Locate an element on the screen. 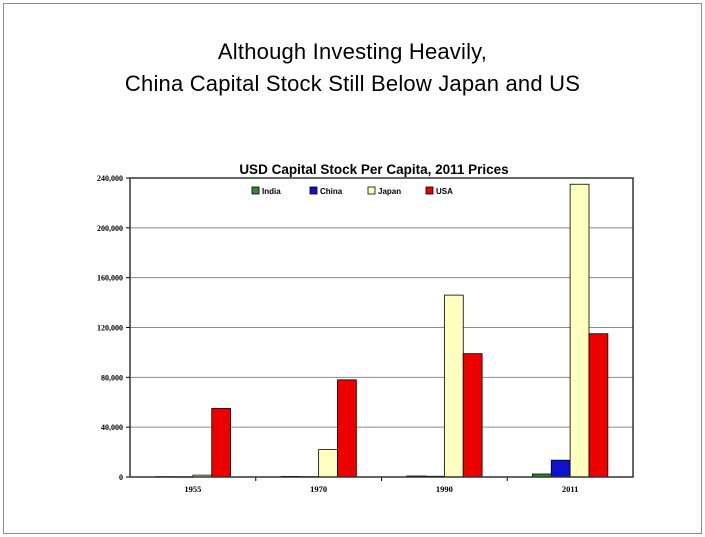  bar-usa-1955 is located at coordinates (221, 443).